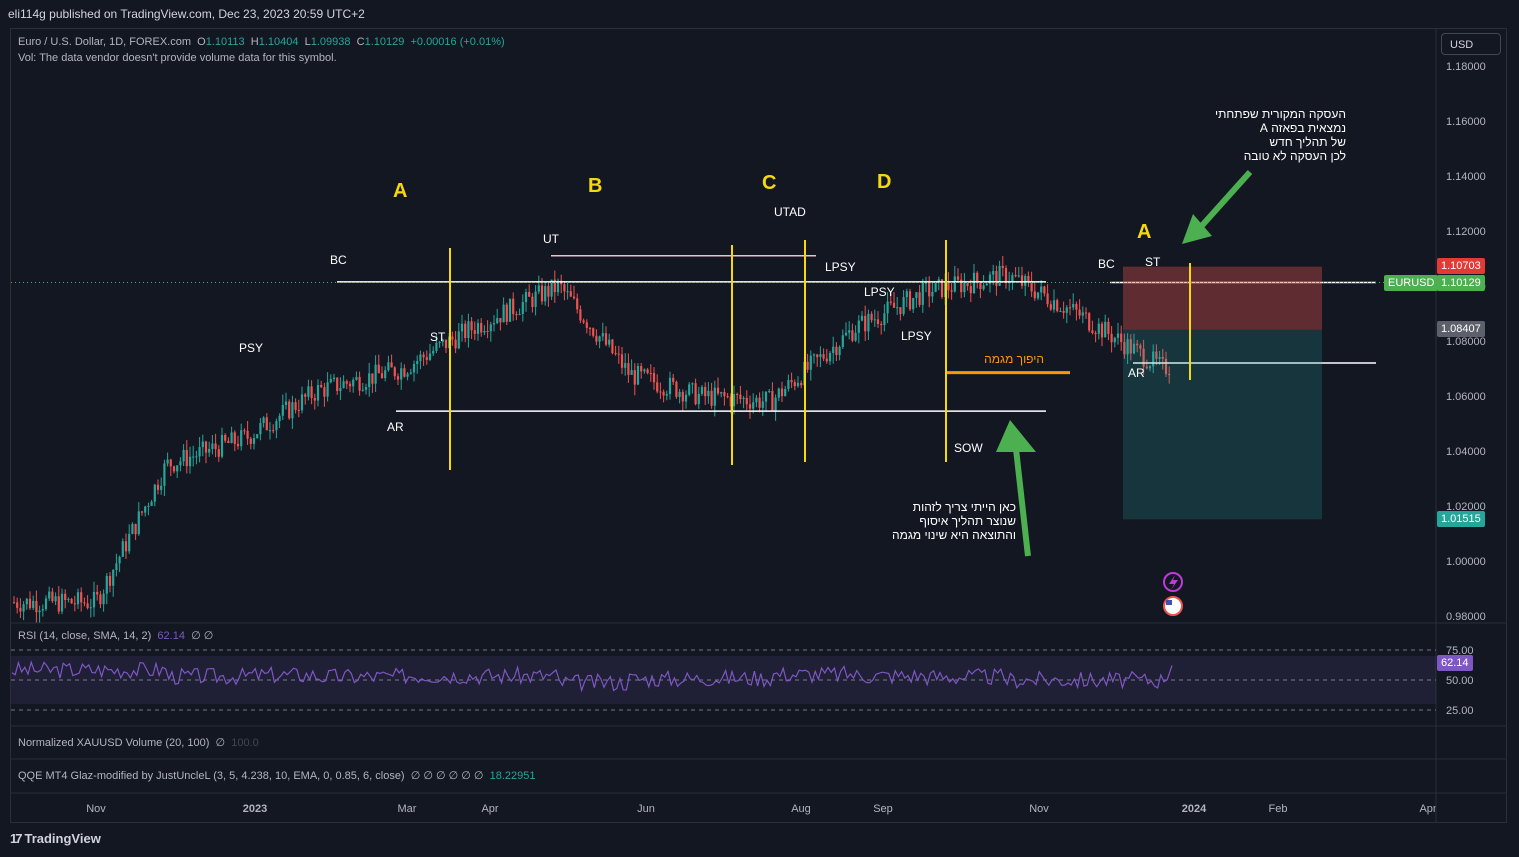 The image size is (1519, 857). What do you see at coordinates (916, 336) in the screenshot?
I see `label-lpsy-3: LPSY` at bounding box center [916, 336].